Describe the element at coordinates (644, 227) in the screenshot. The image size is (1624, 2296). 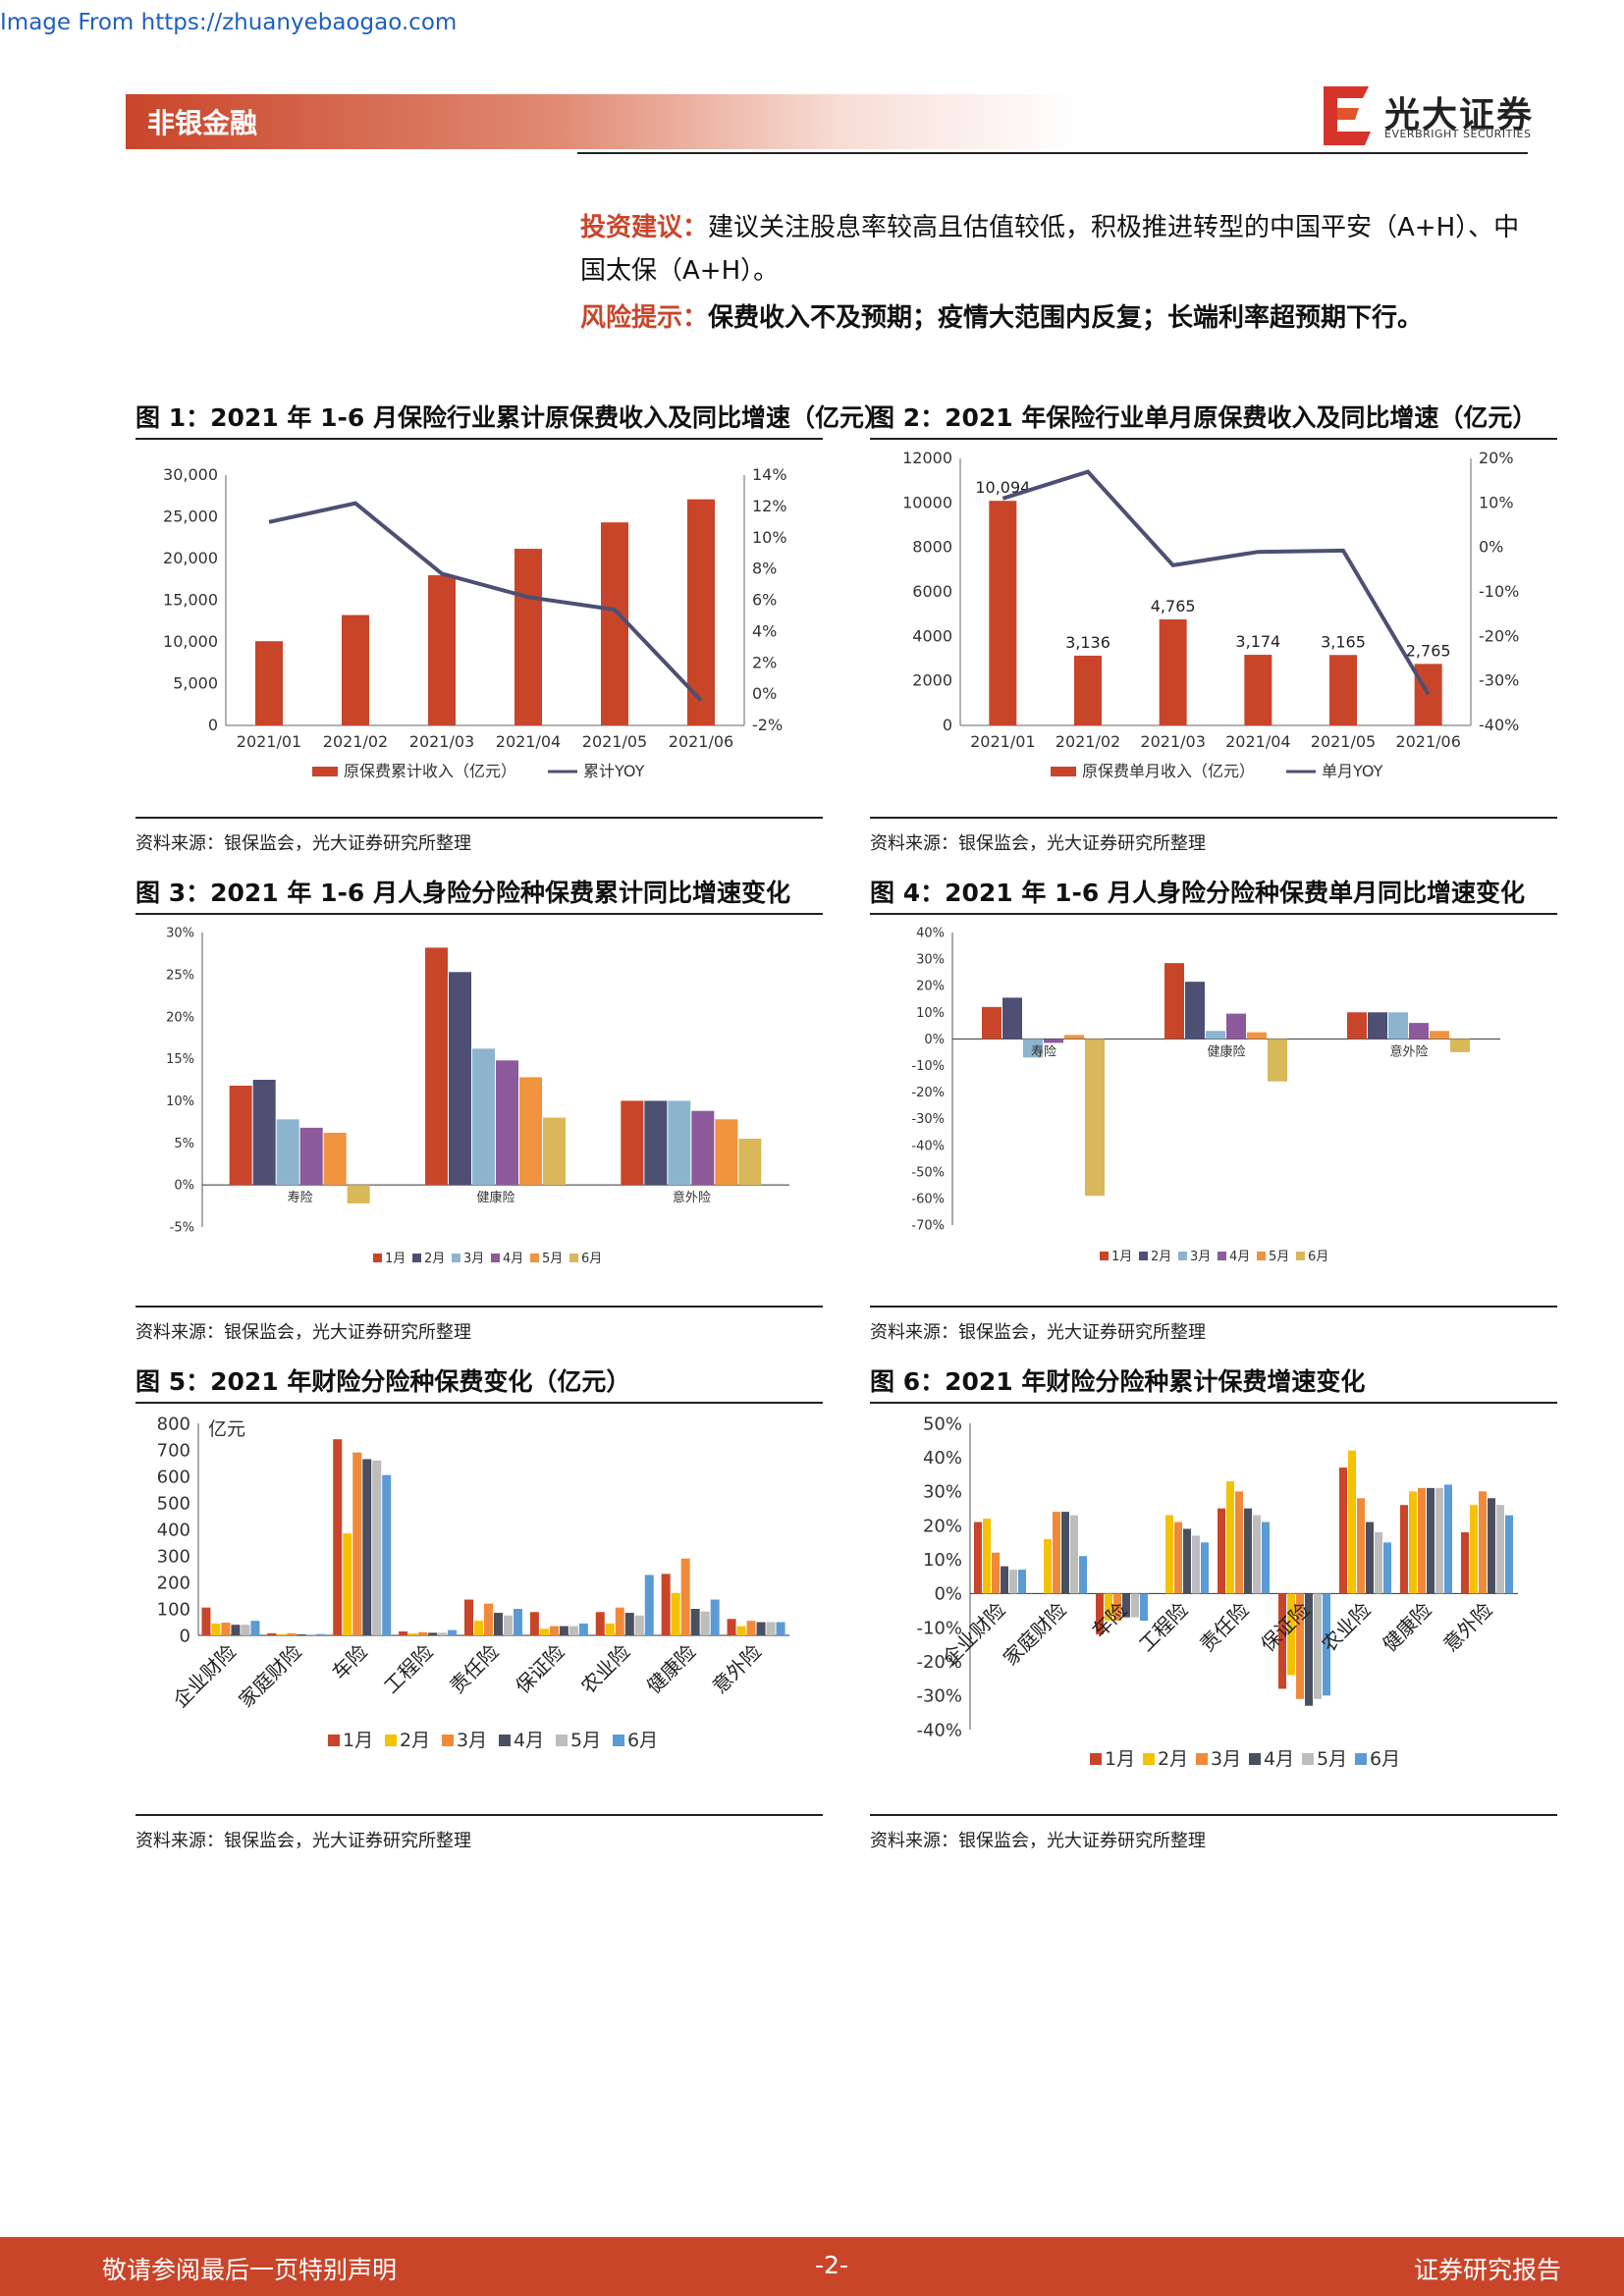
I see `invest-label: 投资建议：` at that location.